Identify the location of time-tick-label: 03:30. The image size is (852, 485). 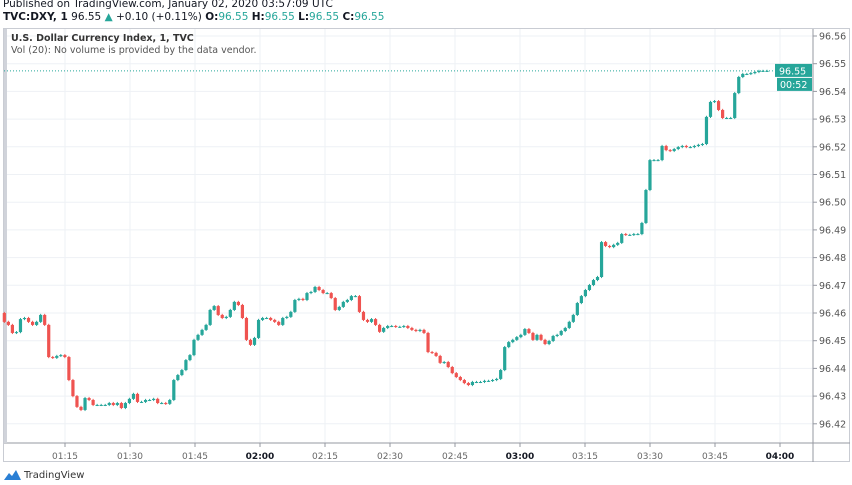
(650, 457).